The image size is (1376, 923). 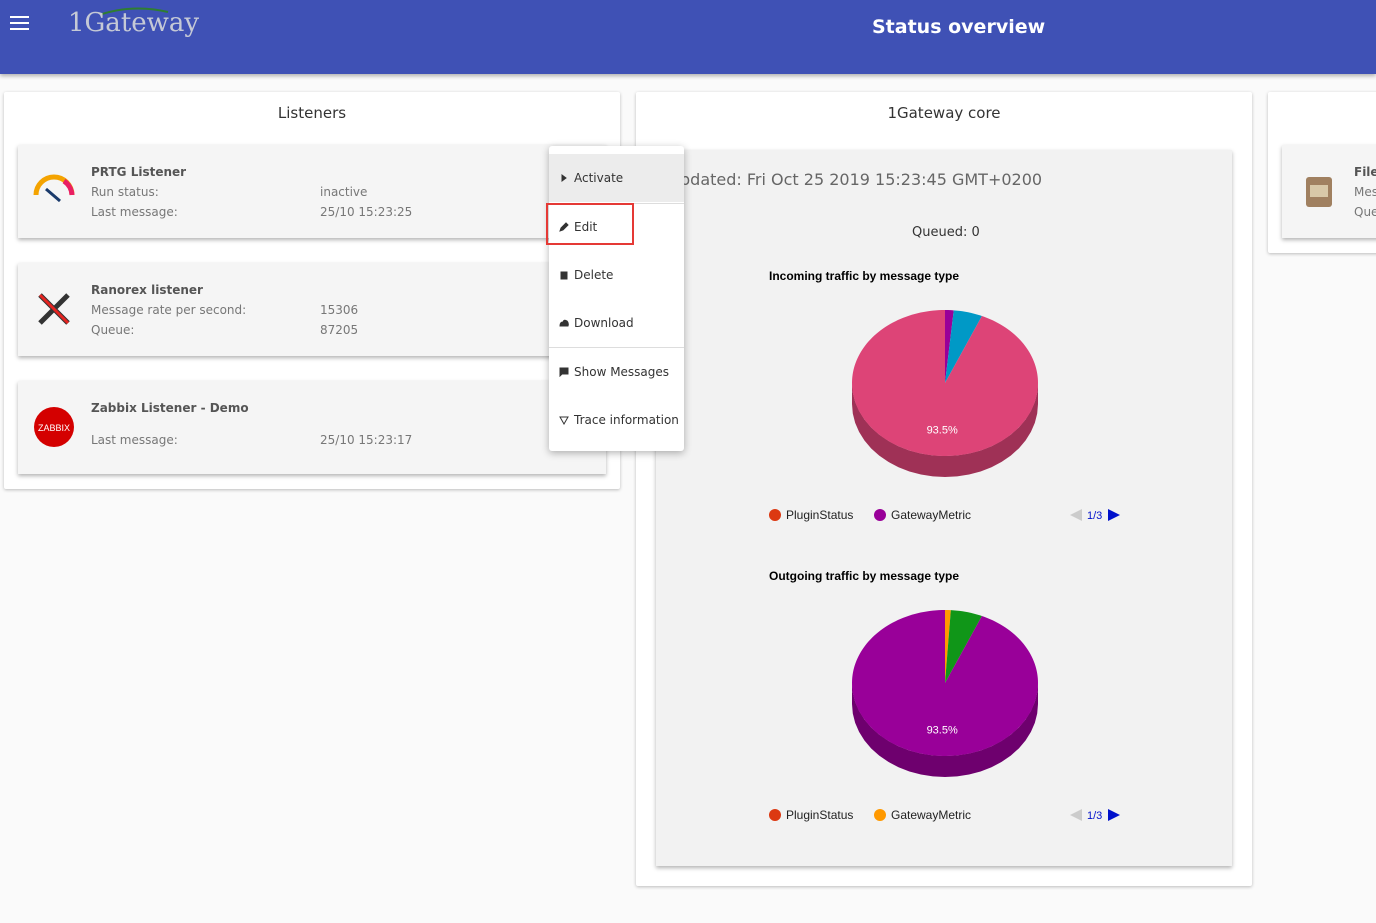 I want to click on listener-icon: ZABBIX, so click(x=54, y=427).